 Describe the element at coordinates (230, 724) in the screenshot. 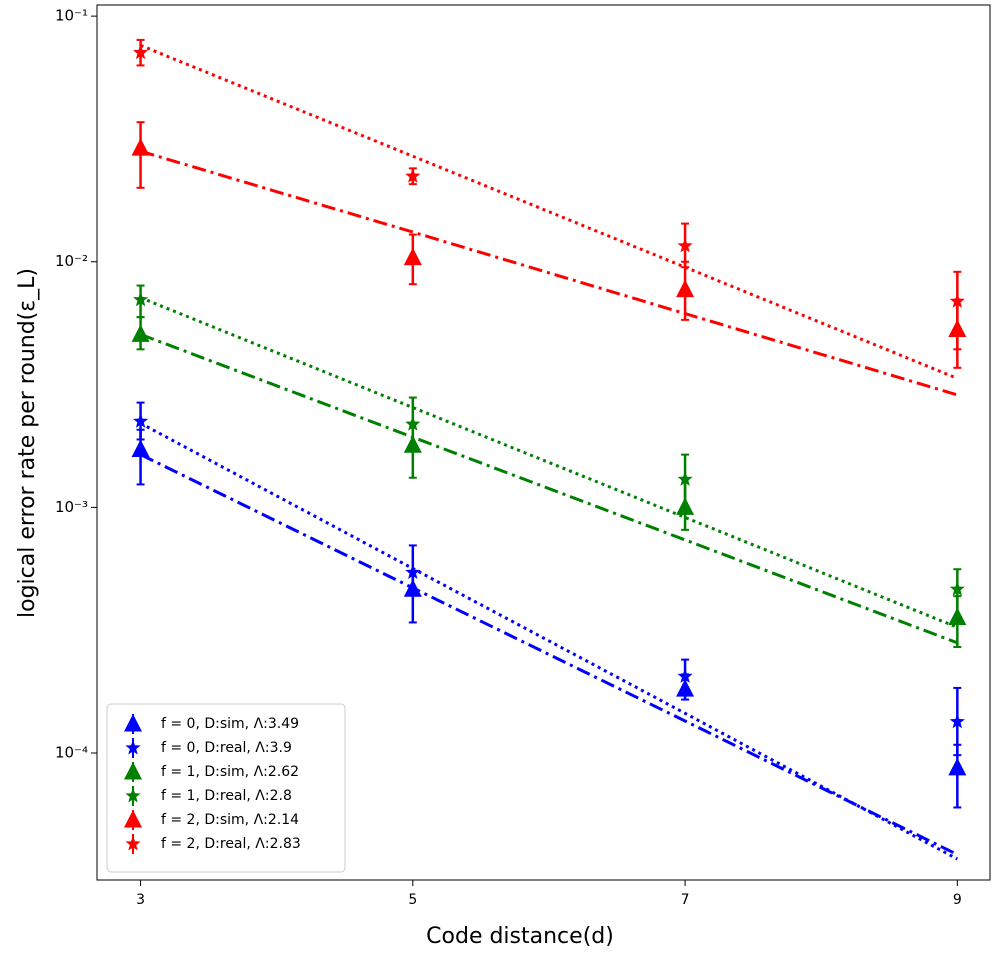

I see `legend-label: f = 0, D:sim, Λ:3.49` at that location.